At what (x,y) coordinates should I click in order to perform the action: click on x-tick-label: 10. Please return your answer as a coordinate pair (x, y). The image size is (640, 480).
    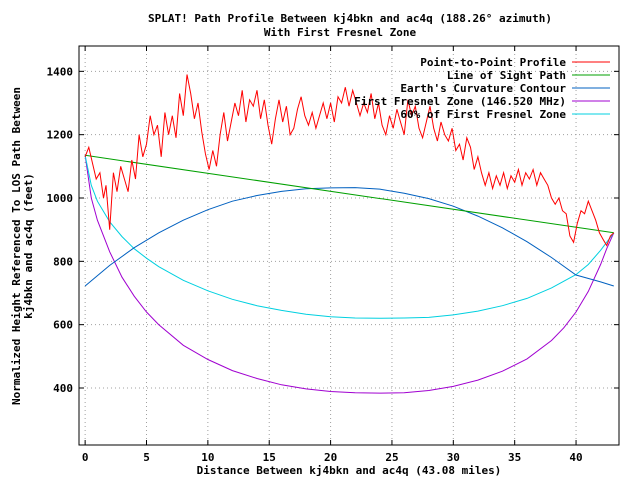
    Looking at the image, I should click on (207, 457).